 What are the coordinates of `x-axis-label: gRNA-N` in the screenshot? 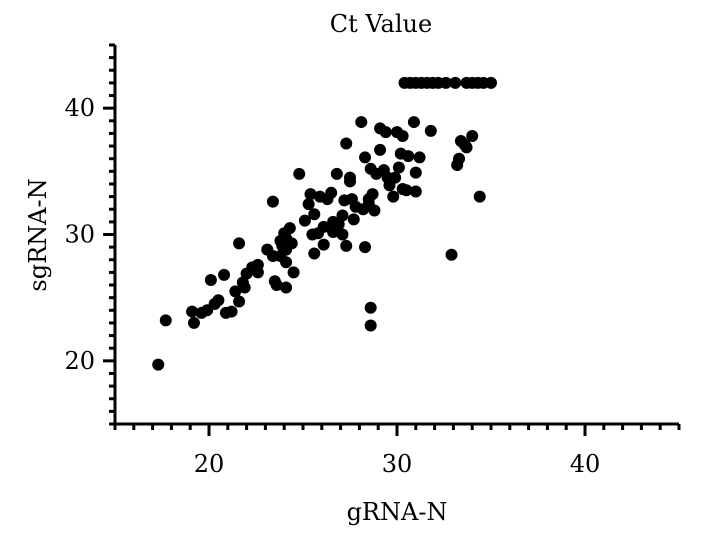 It's located at (397, 512).